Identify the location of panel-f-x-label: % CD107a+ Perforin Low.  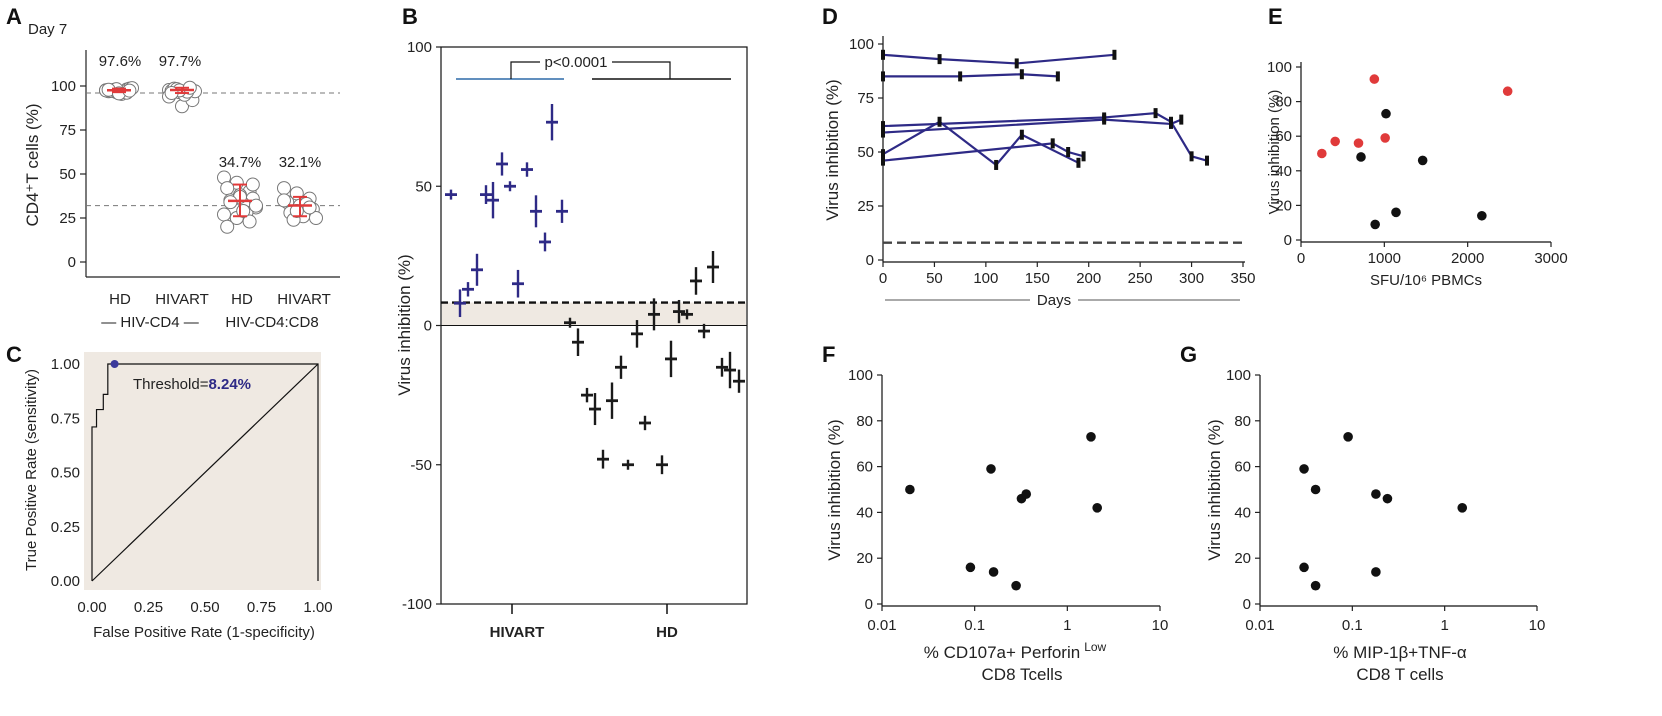
(1015, 651).